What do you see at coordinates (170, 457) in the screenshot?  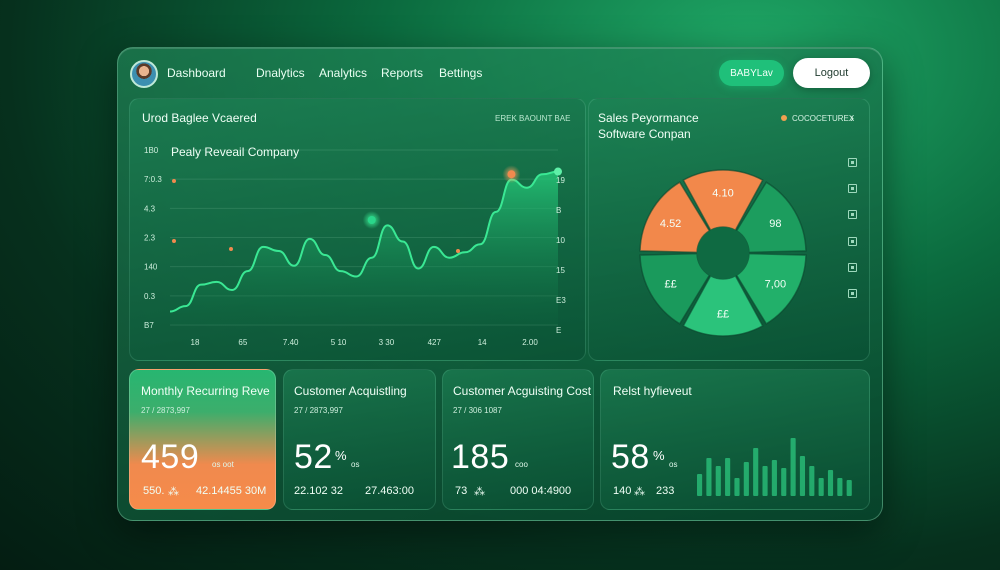 I see `card-value: 459` at bounding box center [170, 457].